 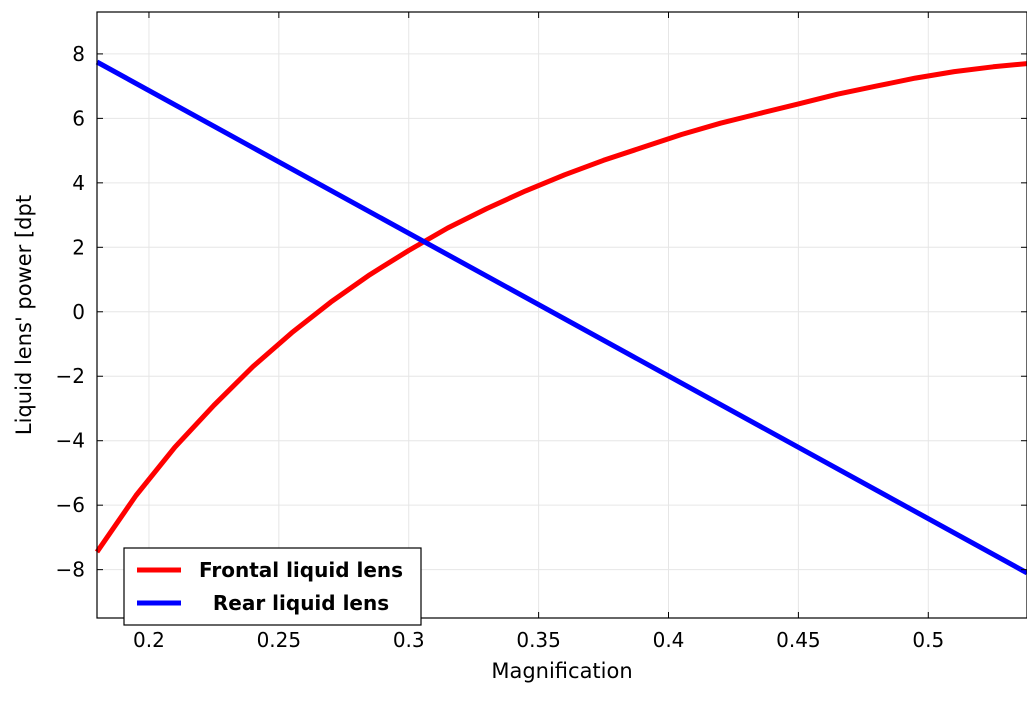 I want to click on y-tick-label: −4, so click(x=70, y=441).